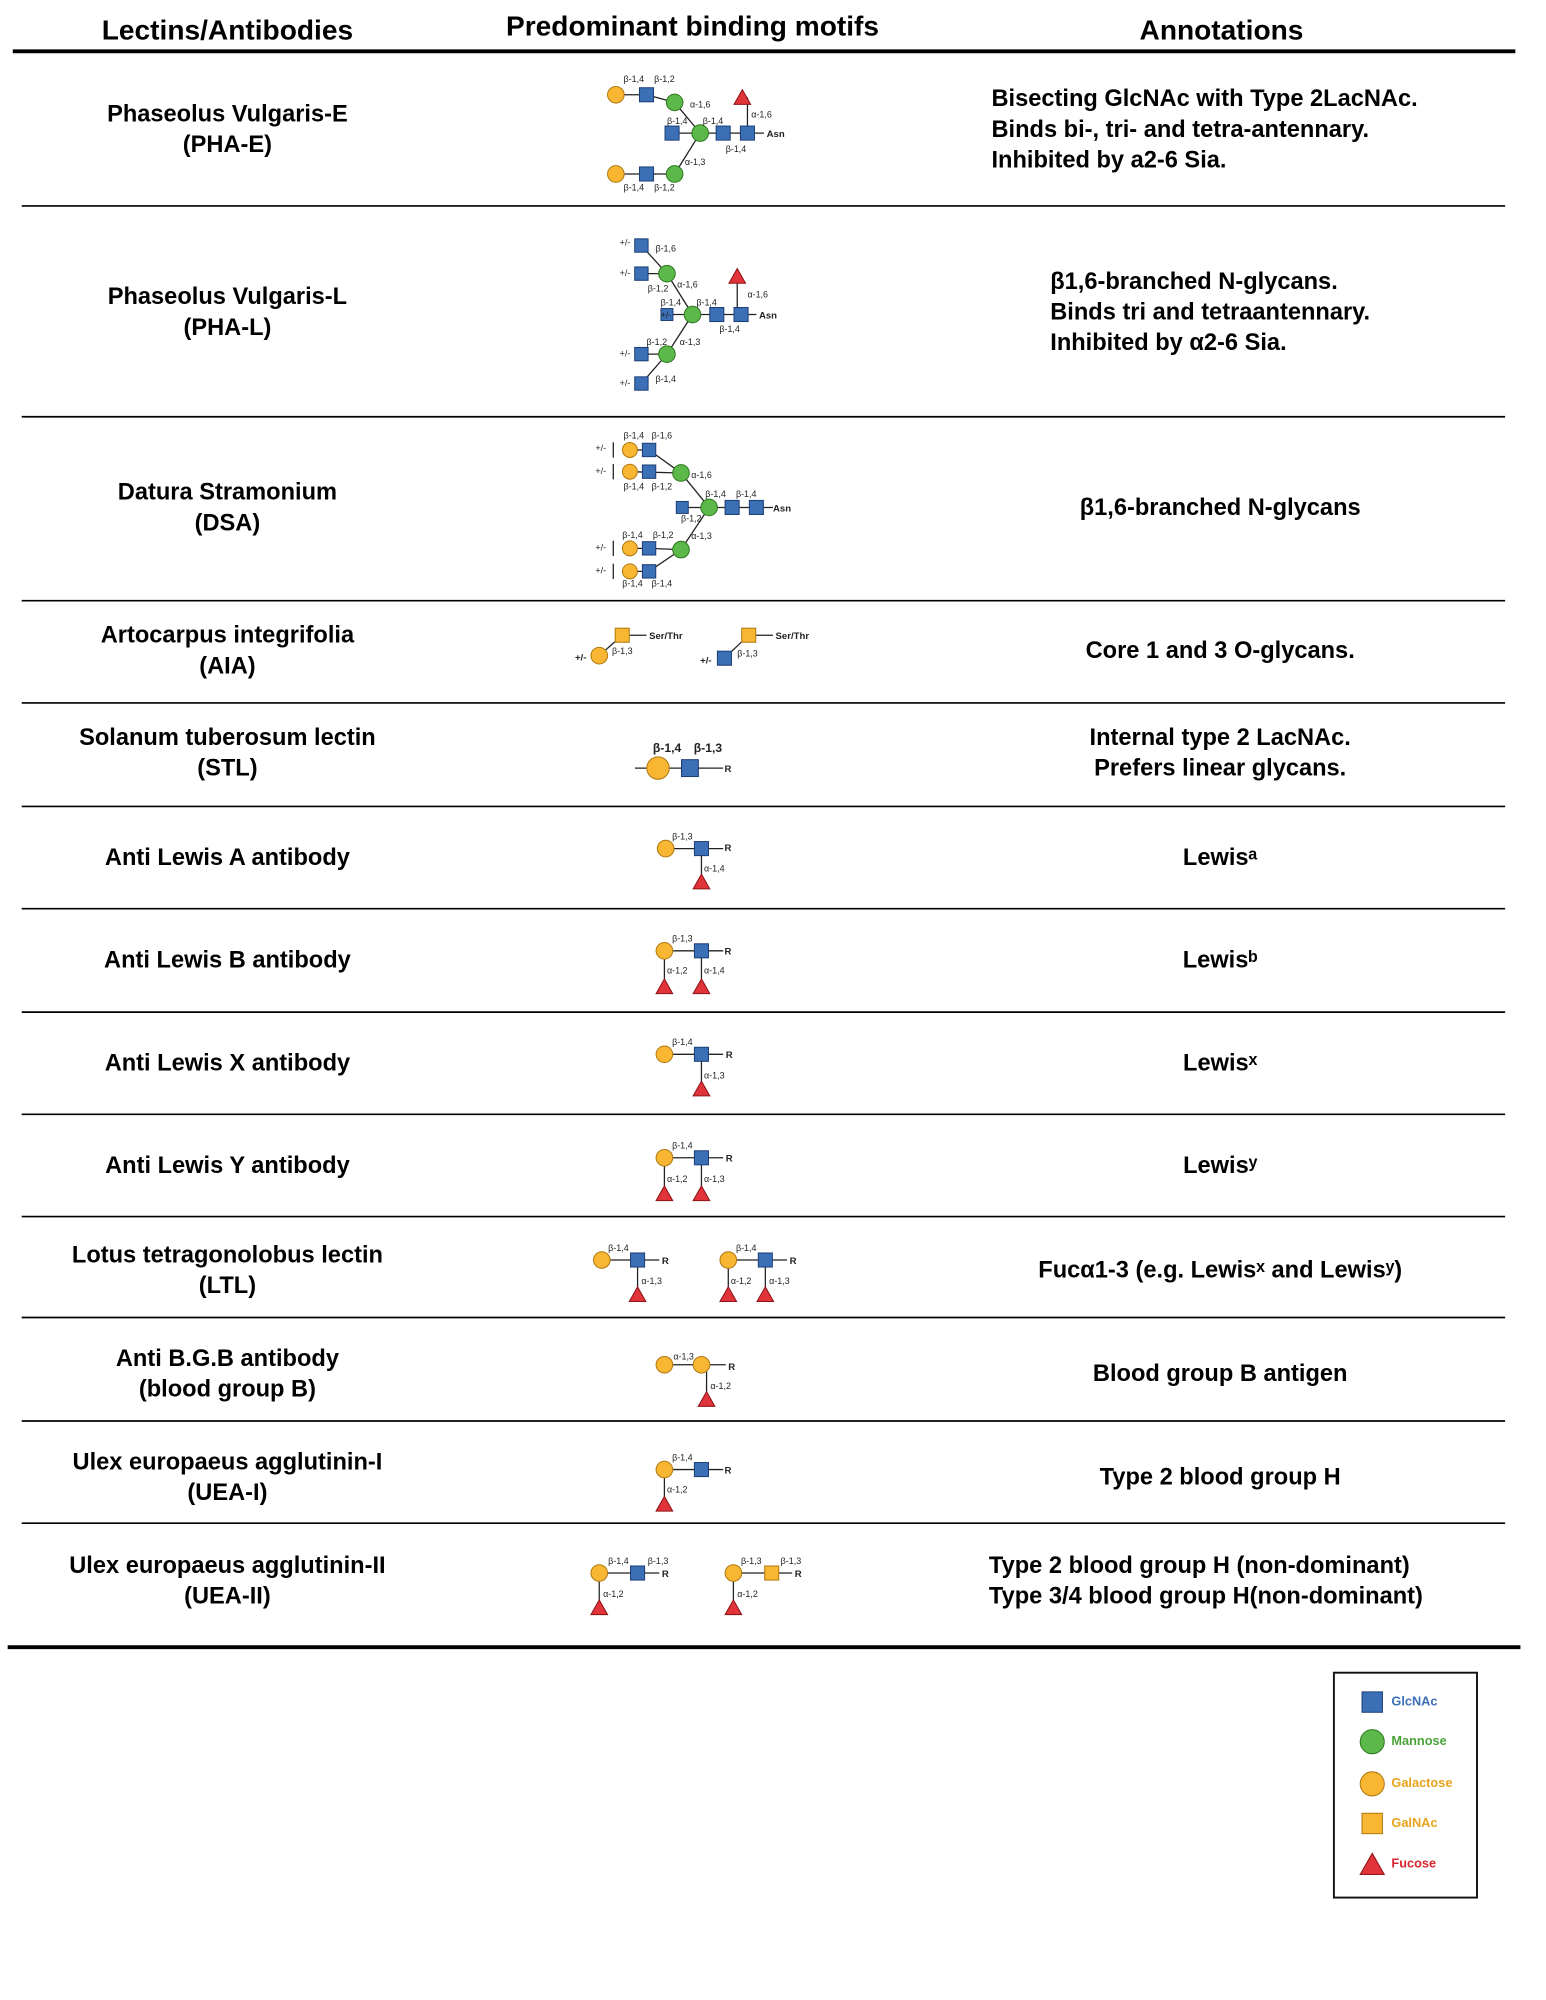  Describe the element at coordinates (1421, 1782) in the screenshot. I see `legend-label: Galactose` at that location.